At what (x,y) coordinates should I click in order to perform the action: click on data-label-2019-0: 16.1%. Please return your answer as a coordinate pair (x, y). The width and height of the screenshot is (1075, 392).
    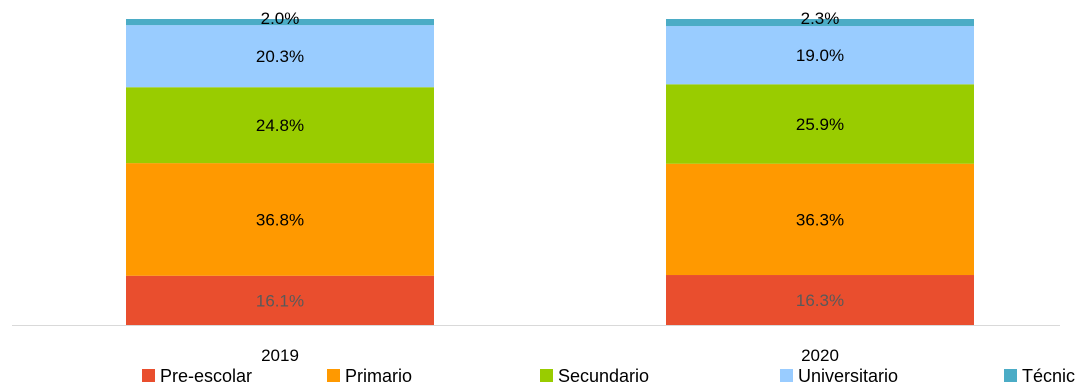
    Looking at the image, I should click on (280, 300).